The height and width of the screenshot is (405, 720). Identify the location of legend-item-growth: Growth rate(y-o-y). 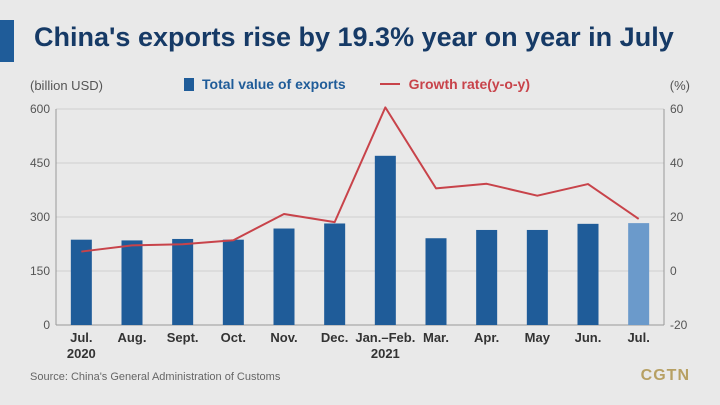
(455, 84).